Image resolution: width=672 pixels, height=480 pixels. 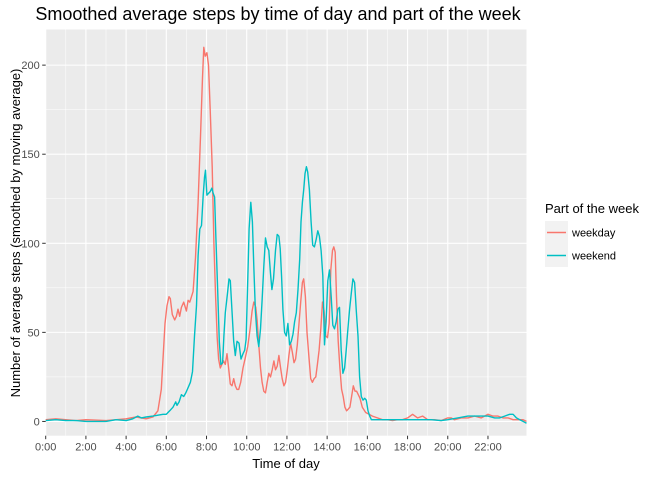 I want to click on legend-label-weekend: weekend, so click(x=593, y=257).